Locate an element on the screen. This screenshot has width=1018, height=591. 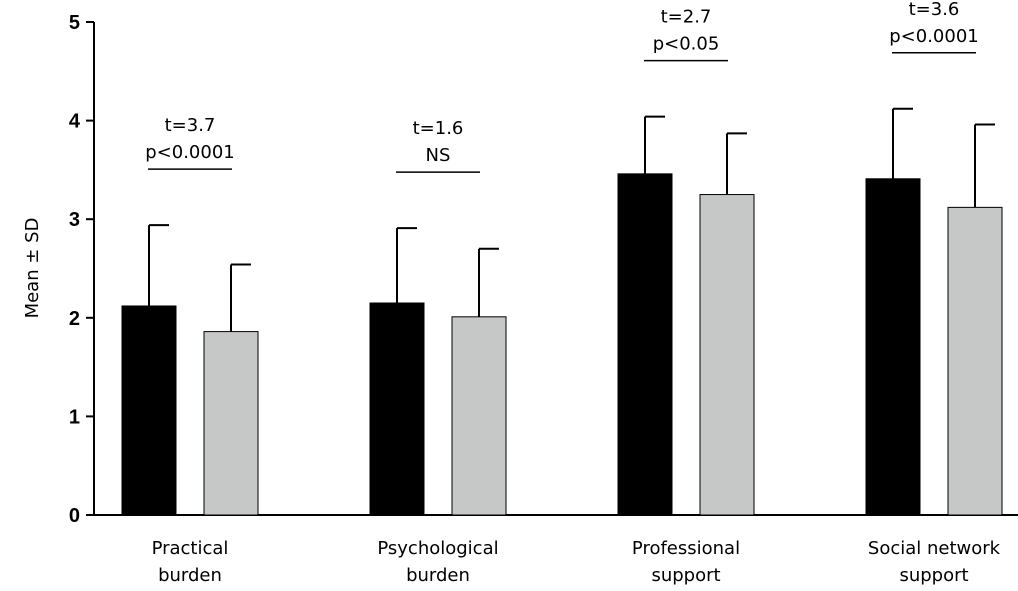
y-tick-label-4: 4 is located at coordinates (75, 122).